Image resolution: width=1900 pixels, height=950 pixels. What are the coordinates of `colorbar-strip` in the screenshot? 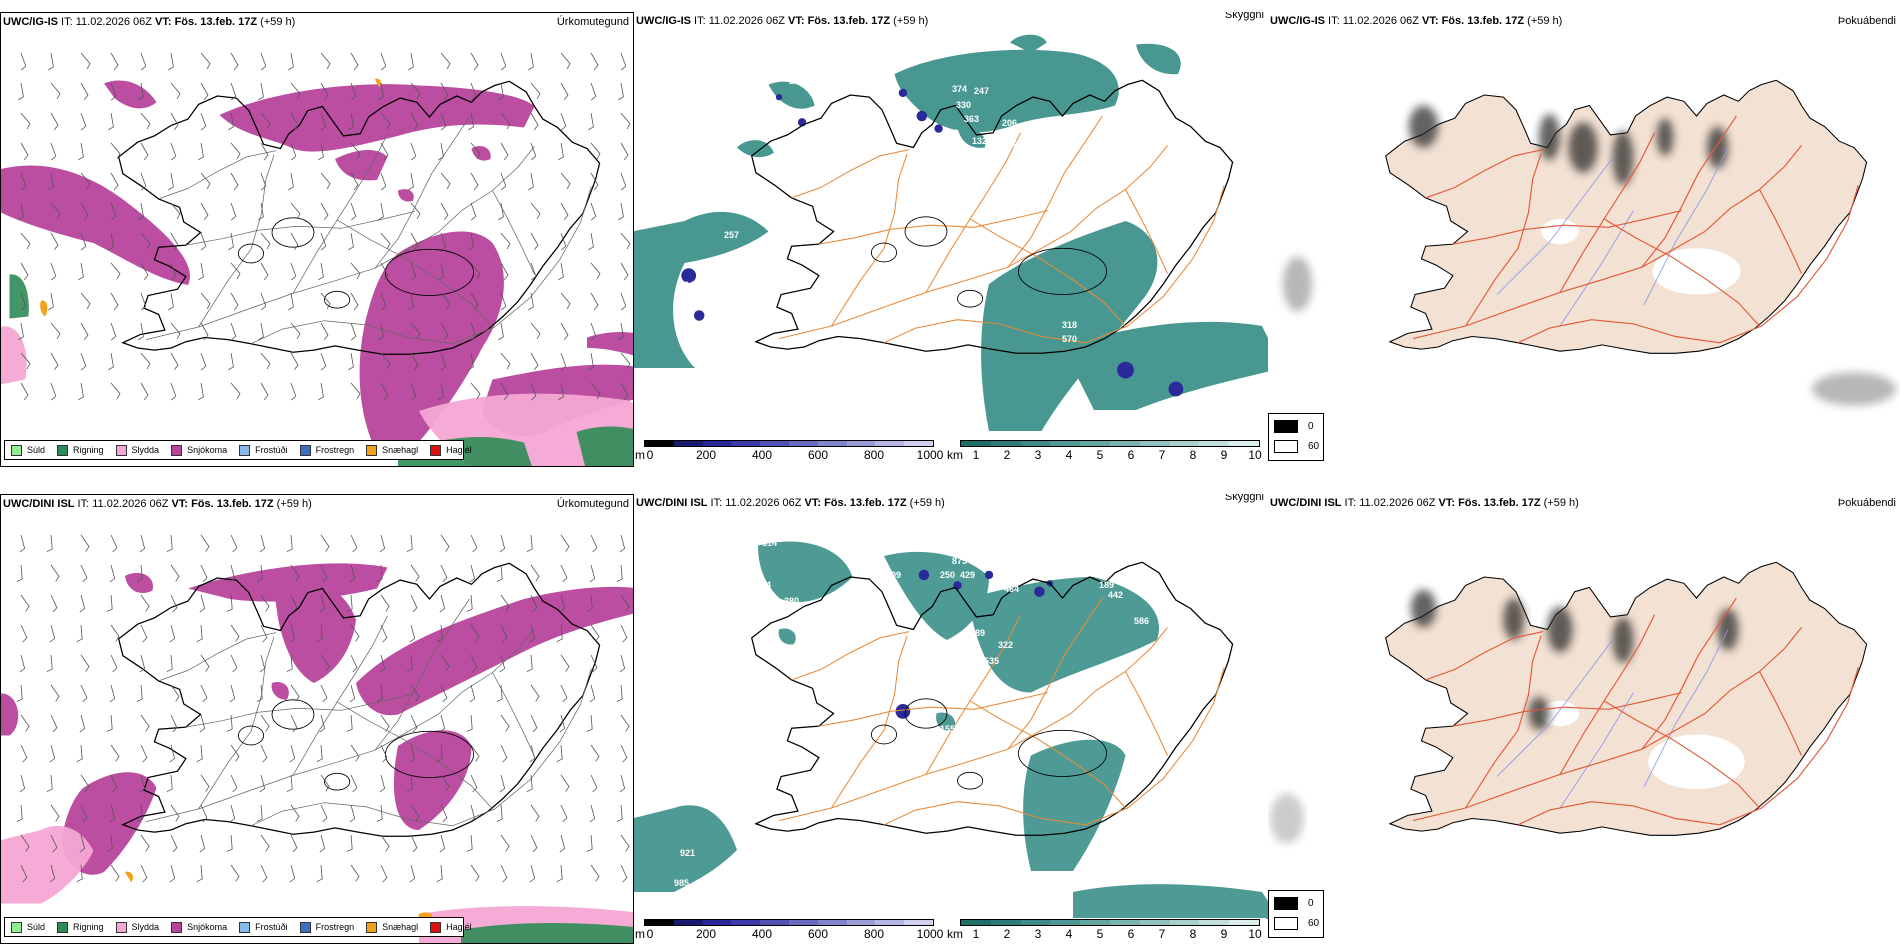 It's located at (789, 443).